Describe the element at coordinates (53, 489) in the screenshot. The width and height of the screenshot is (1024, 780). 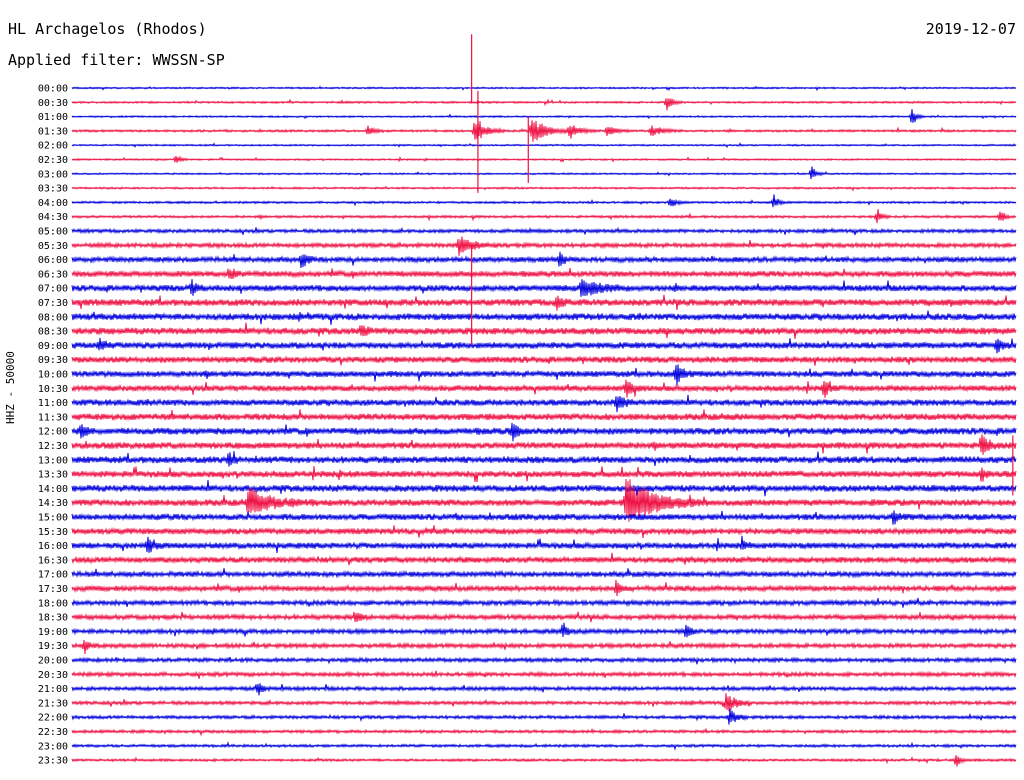
I see `row-label-1400: 14:00` at that location.